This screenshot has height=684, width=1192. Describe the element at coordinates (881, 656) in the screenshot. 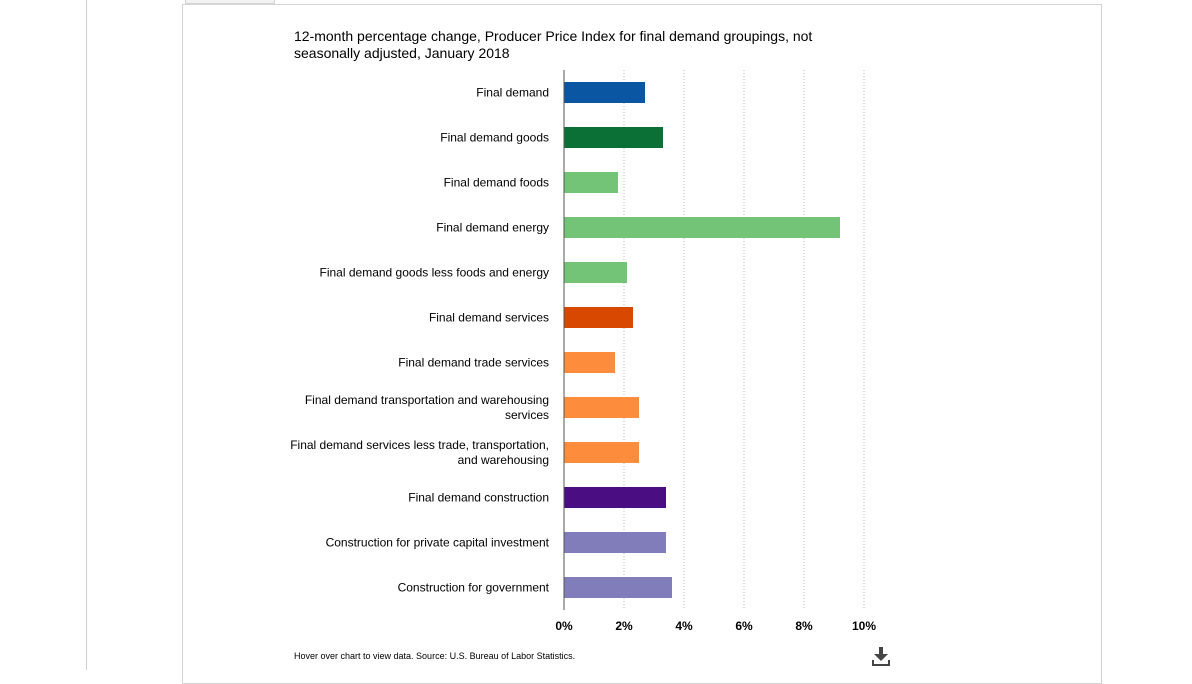

I see `download-icon` at that location.